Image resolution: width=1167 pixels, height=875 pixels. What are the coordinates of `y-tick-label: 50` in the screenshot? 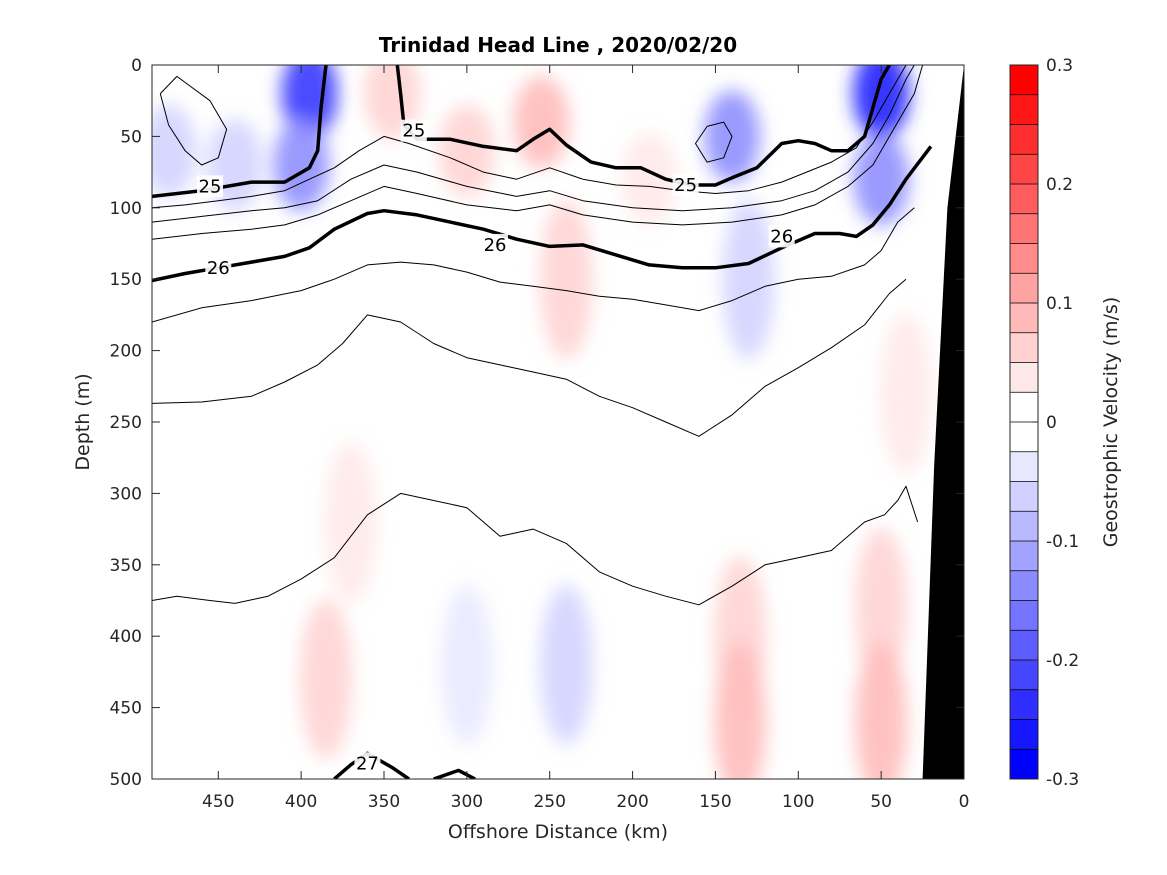 It's located at (131, 137).